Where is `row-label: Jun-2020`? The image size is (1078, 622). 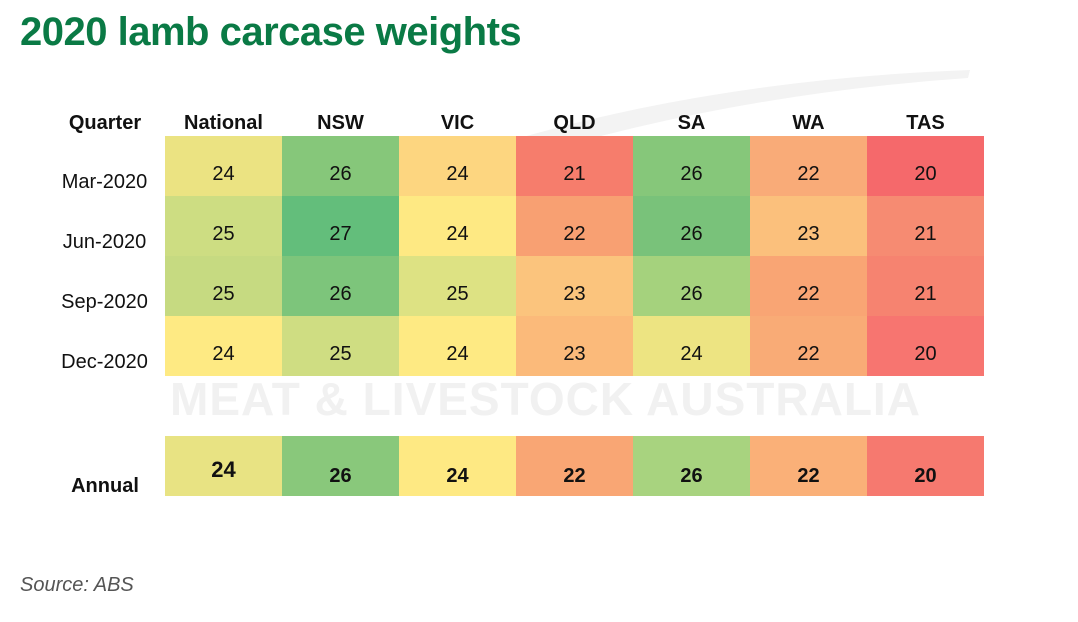
row-label: Jun-2020 is located at coordinates (104, 241).